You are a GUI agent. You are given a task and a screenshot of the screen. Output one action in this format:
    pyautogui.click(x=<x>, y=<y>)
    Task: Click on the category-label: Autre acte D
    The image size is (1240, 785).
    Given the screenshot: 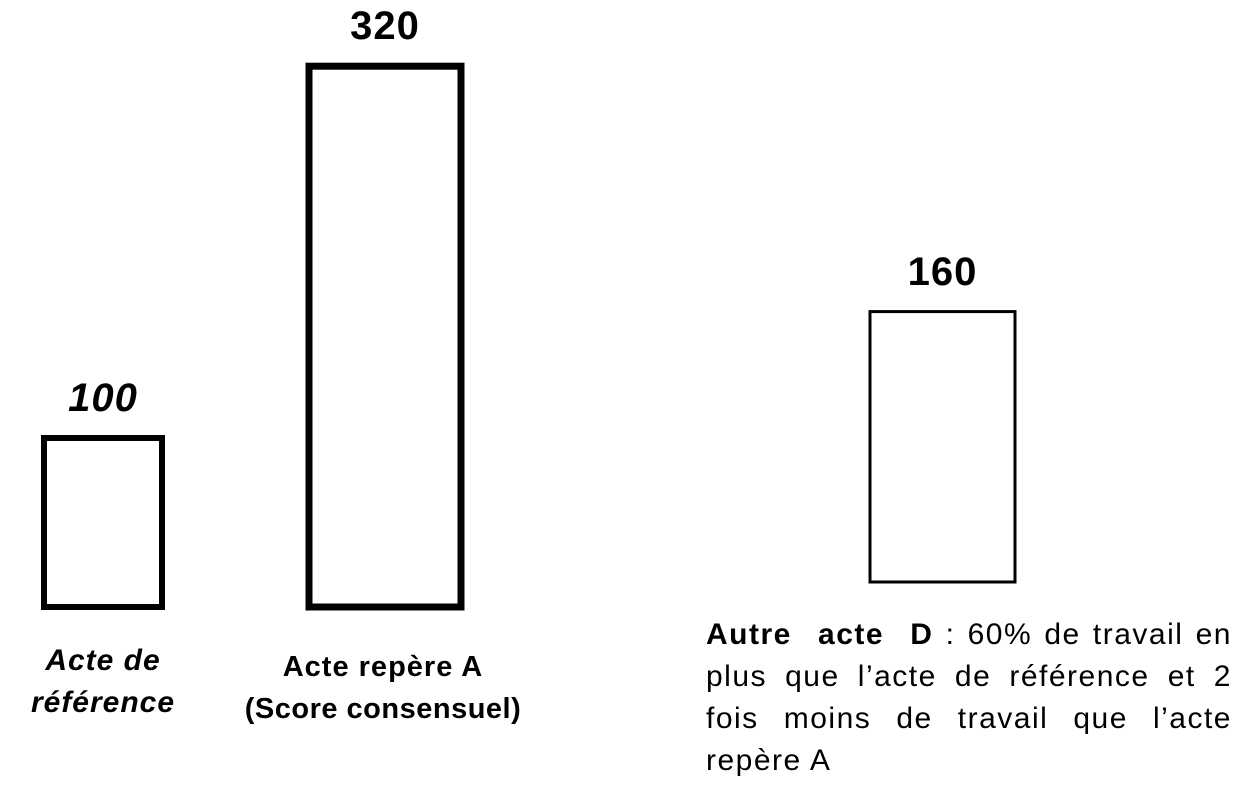 What is the action you would take?
    pyautogui.click(x=820, y=634)
    